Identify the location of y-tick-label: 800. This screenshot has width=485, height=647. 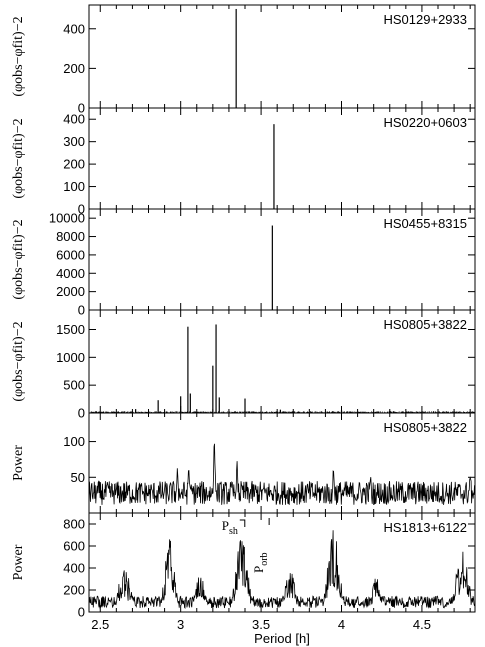
(74, 524).